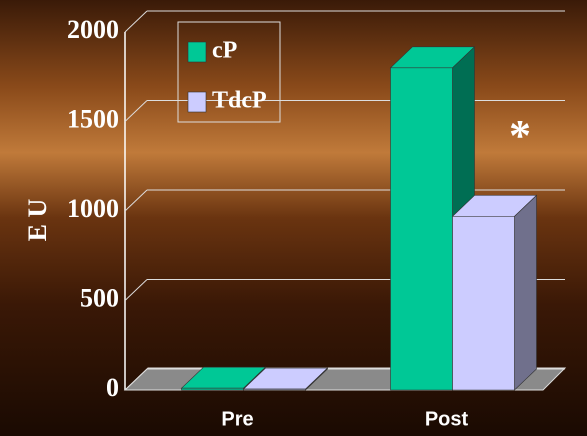 The width and height of the screenshot is (587, 436). I want to click on y-tick-label: 500, so click(99, 297).